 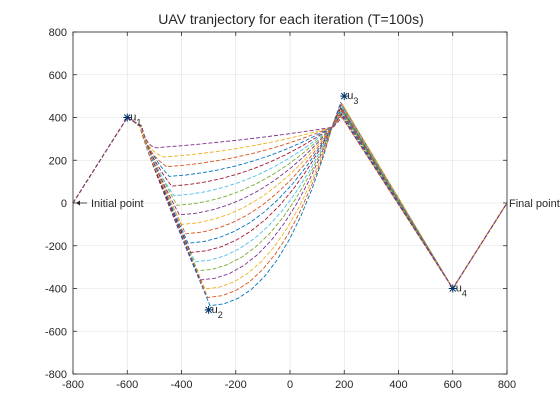 What do you see at coordinates (236, 385) in the screenshot?
I see `x-tick-label: -200` at bounding box center [236, 385].